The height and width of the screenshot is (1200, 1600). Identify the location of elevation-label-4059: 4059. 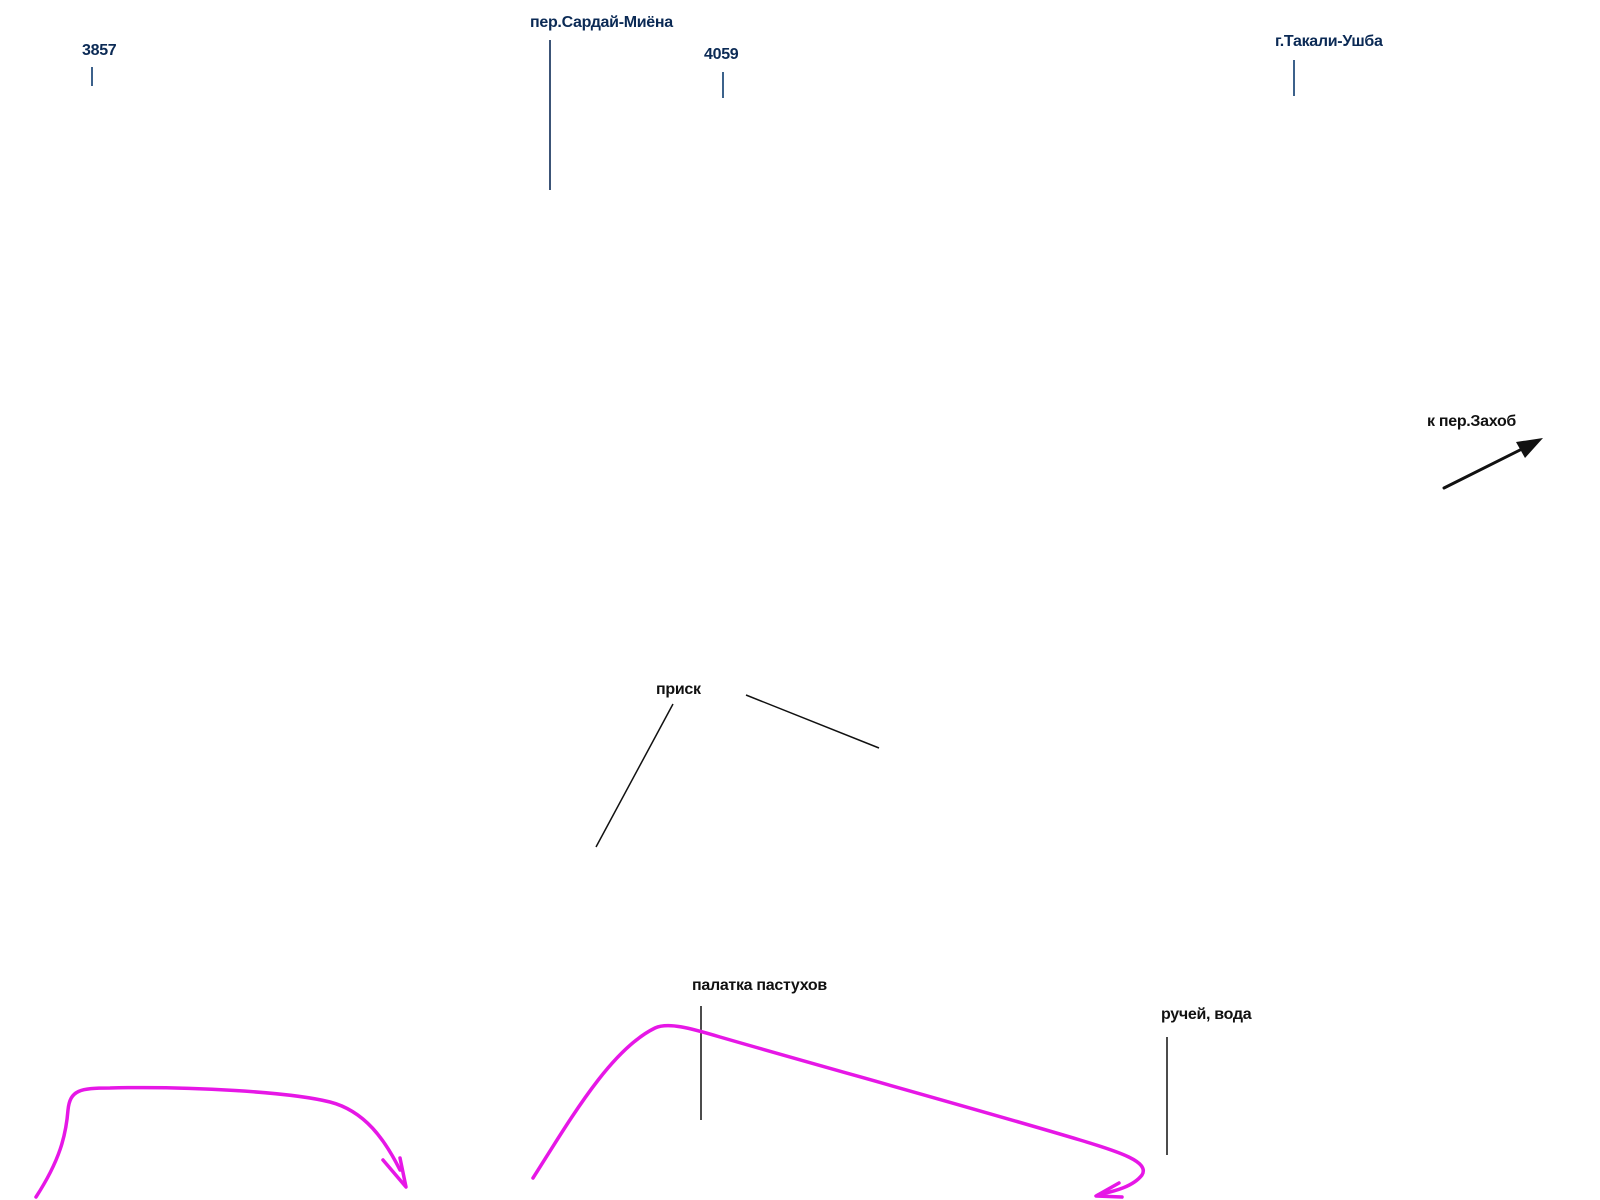
(721, 54).